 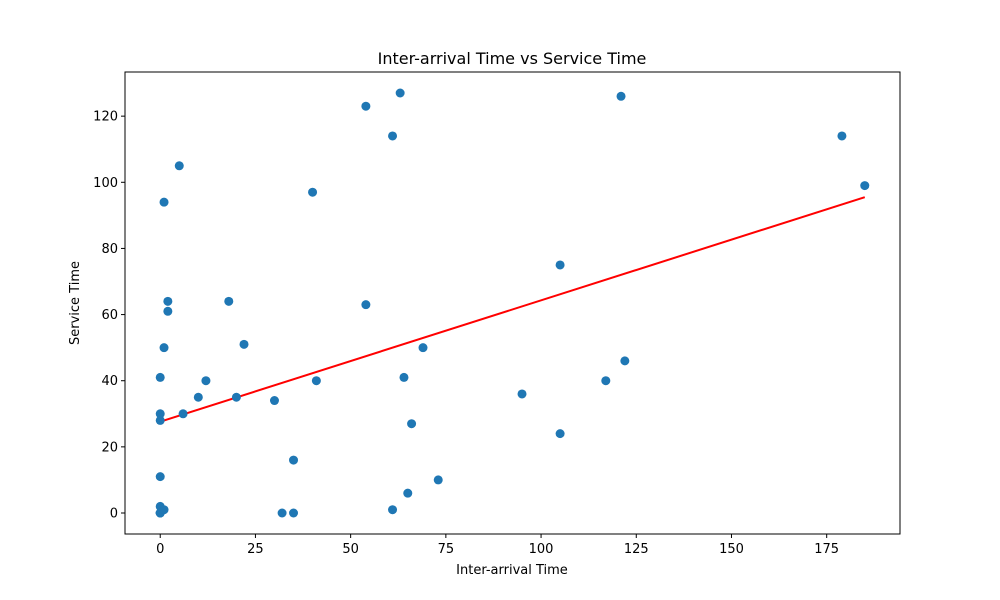 What do you see at coordinates (541, 549) in the screenshot?
I see `x-tick-label: 100` at bounding box center [541, 549].